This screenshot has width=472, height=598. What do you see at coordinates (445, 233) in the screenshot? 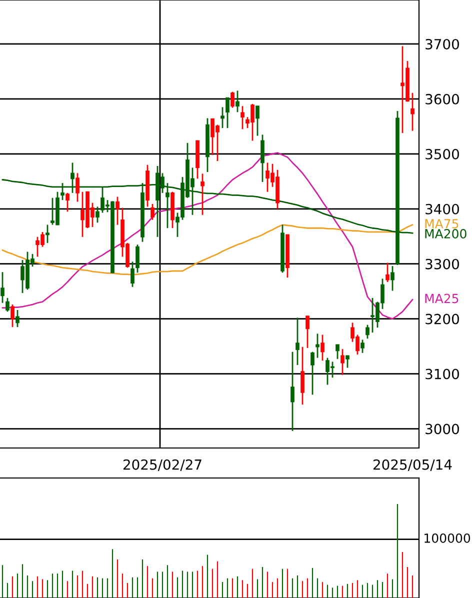
I see `series-label: MA200` at bounding box center [445, 233].